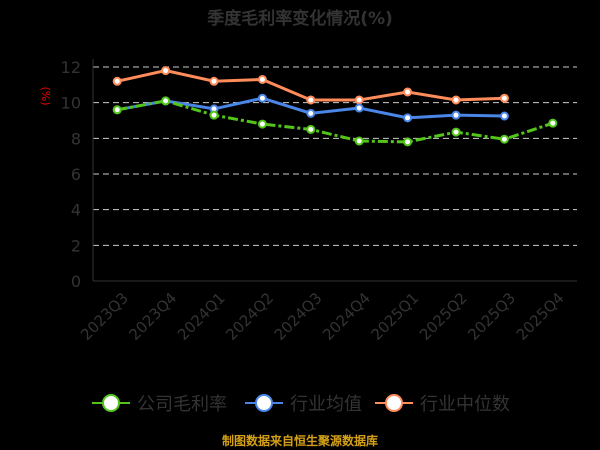 This screenshot has height=450, width=600. I want to click on y-tick-label: 2, so click(76, 245).